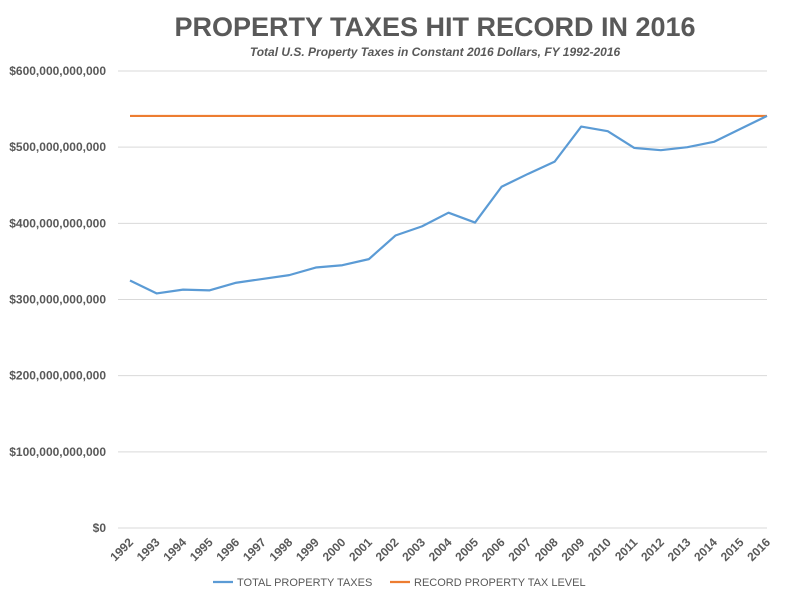 The width and height of the screenshot is (789, 598). What do you see at coordinates (434, 27) in the screenshot?
I see `chart-title: PROPERTY TAXES HIT RECORD IN 2016` at bounding box center [434, 27].